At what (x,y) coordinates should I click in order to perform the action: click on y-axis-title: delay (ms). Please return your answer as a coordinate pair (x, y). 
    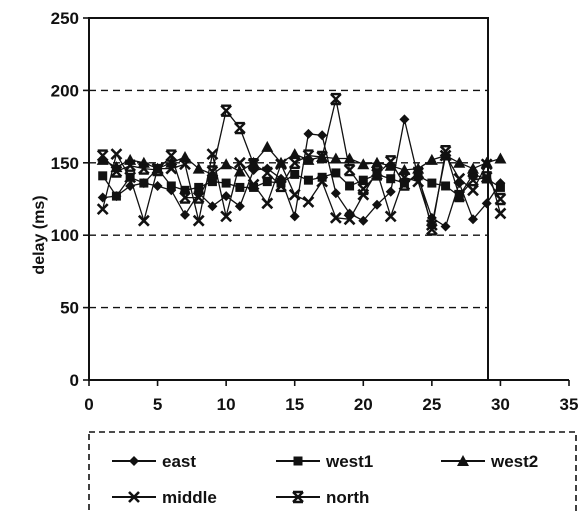
    Looking at the image, I should click on (39, 234).